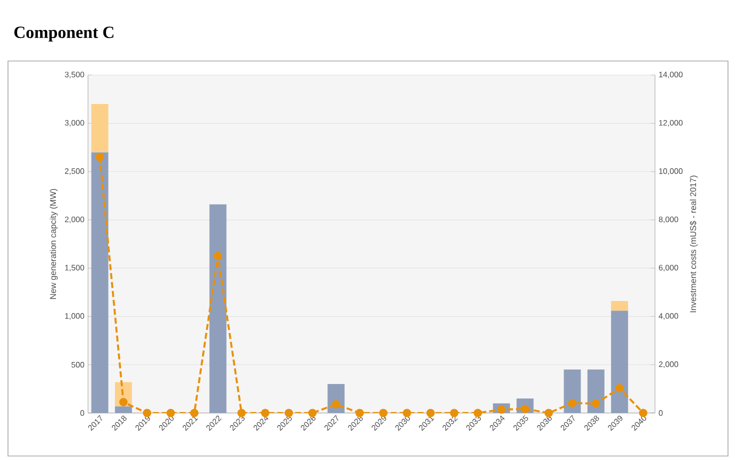  Describe the element at coordinates (54, 244) in the screenshot. I see `y-axis-title: New generation capcity (MW)` at that location.